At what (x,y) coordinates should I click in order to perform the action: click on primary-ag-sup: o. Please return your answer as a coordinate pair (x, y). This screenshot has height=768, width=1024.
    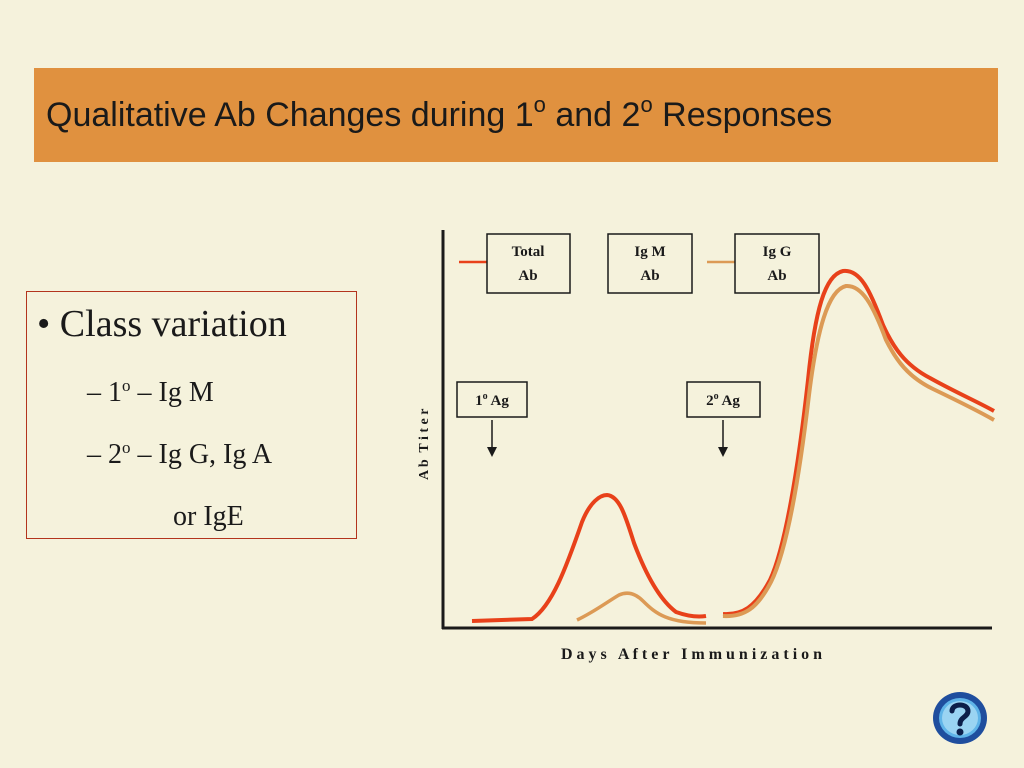
    Looking at the image, I should click on (485, 396).